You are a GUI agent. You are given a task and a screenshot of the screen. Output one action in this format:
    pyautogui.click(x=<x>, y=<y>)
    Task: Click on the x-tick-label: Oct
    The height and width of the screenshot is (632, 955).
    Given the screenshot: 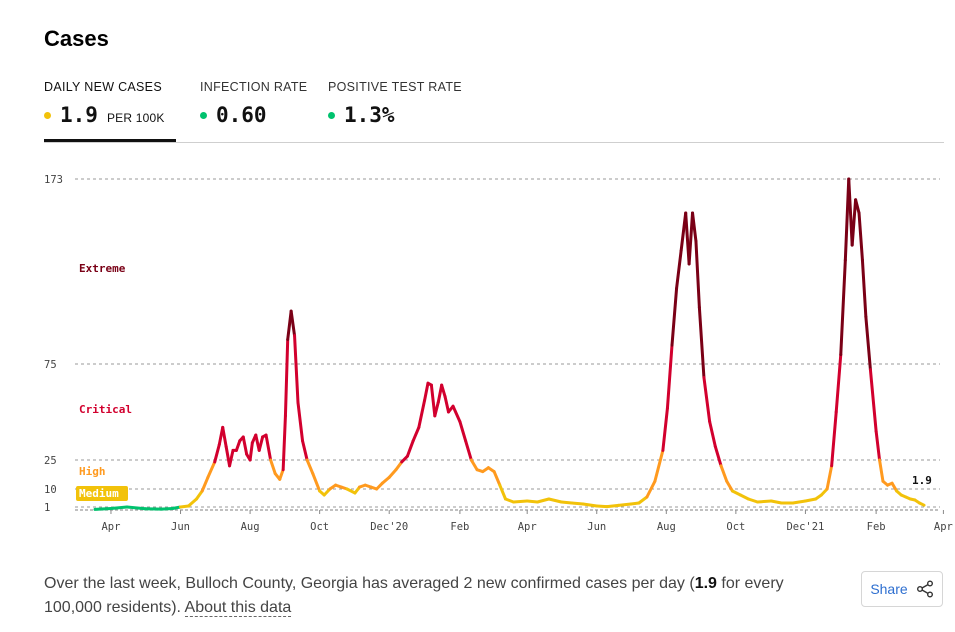 What is the action you would take?
    pyautogui.click(x=735, y=527)
    